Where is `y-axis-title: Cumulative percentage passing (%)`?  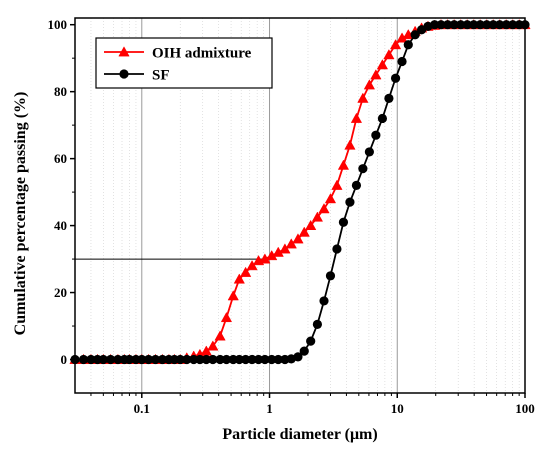
y-axis-title: Cumulative percentage passing (%) is located at coordinates (20, 214).